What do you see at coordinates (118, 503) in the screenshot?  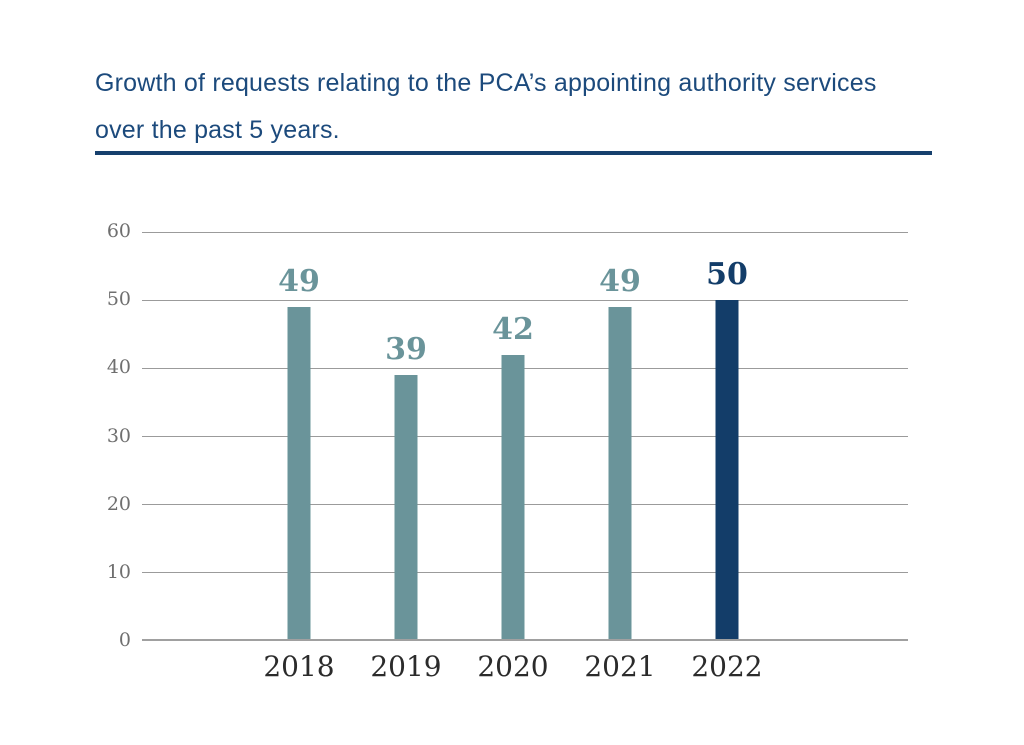 I see `y-tick-label-20: 20` at bounding box center [118, 503].